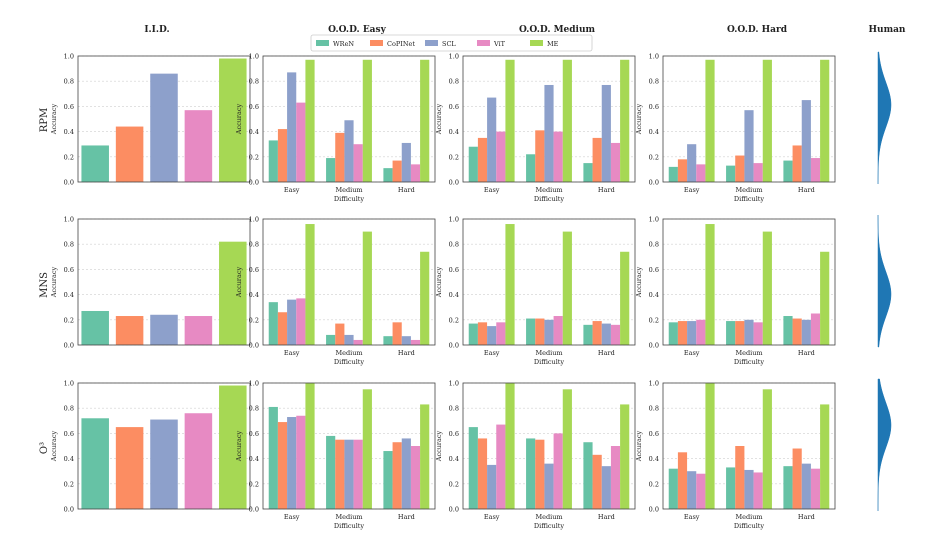 This screenshot has height=554, width=926. Describe the element at coordinates (499, 44) in the screenshot. I see `legend-label-vit: ViT` at that location.